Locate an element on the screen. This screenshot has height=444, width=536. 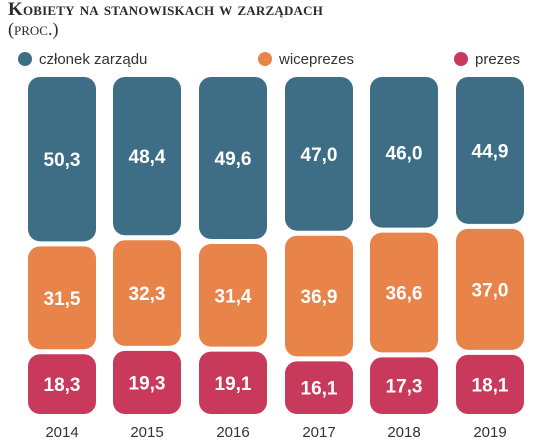
legend-label-0: członek zarządu is located at coordinates (93, 59).